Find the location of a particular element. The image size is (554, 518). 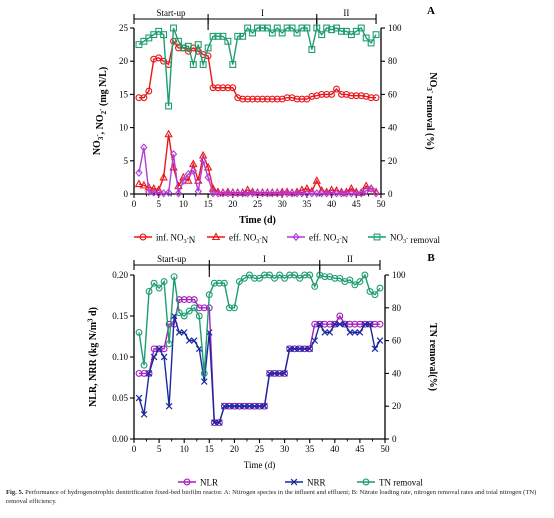

series-nrr is located at coordinates (259, 369).